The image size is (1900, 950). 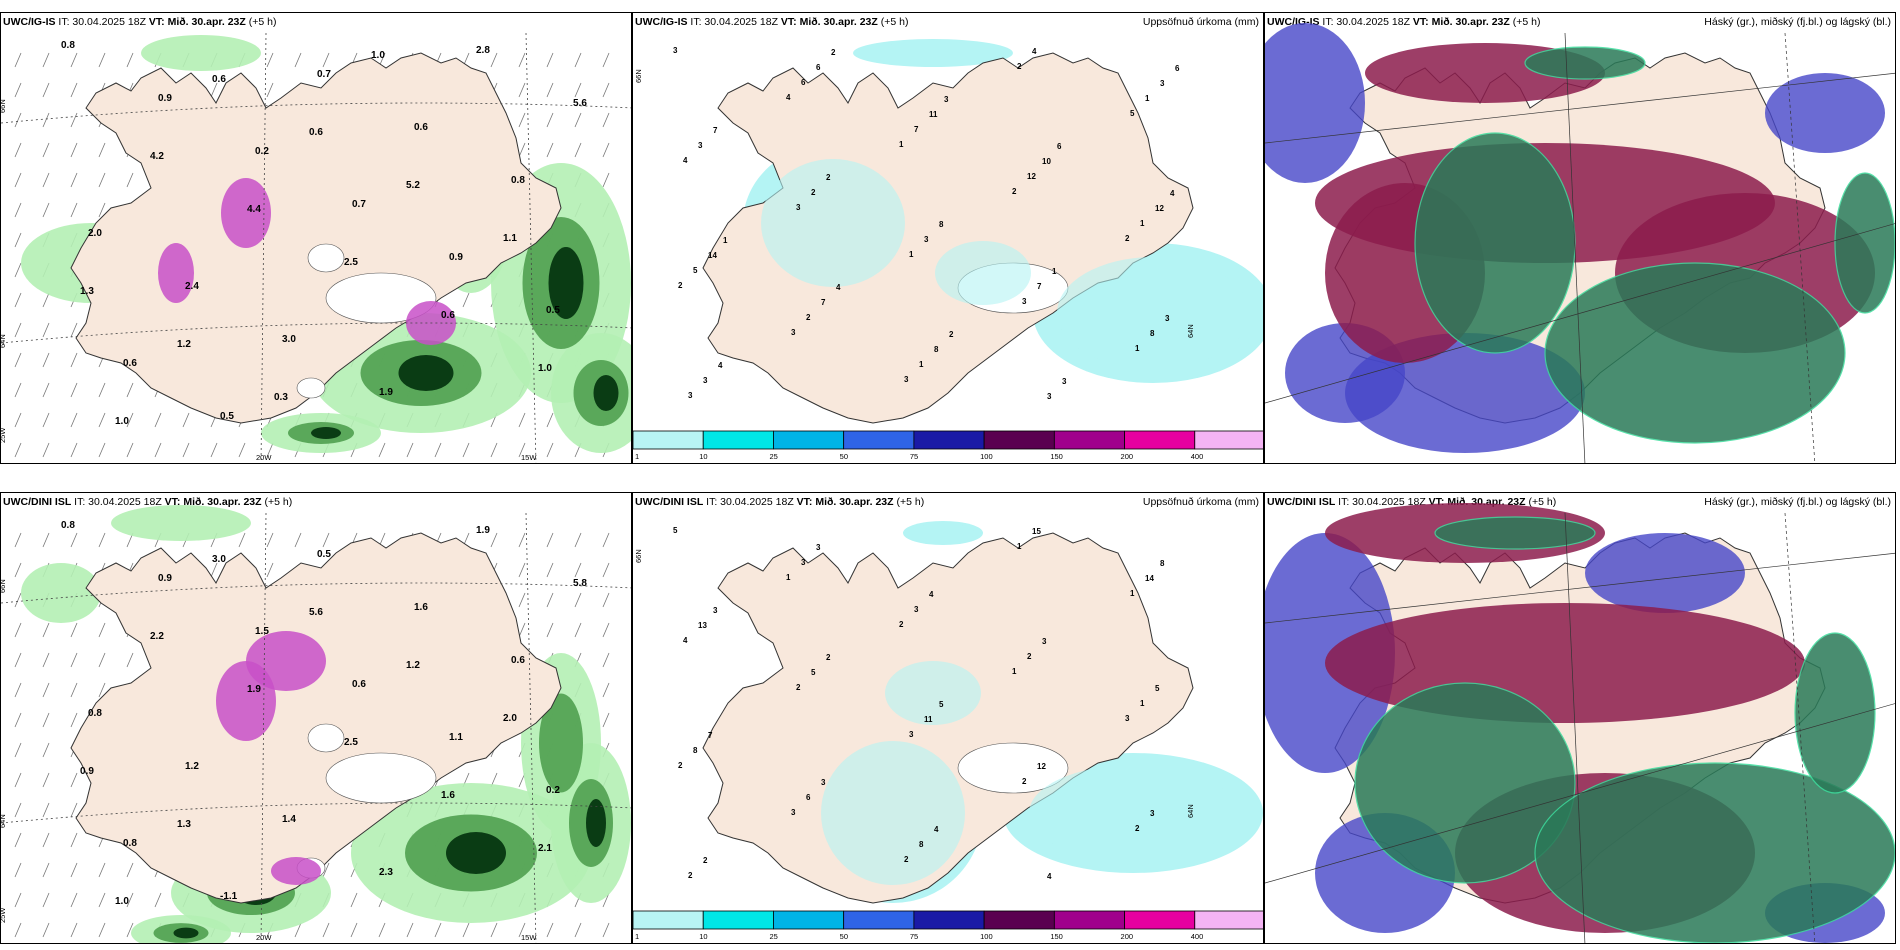 What do you see at coordinates (1127, 936) in the screenshot?
I see `colorbar-tick-label: 200` at bounding box center [1127, 936].